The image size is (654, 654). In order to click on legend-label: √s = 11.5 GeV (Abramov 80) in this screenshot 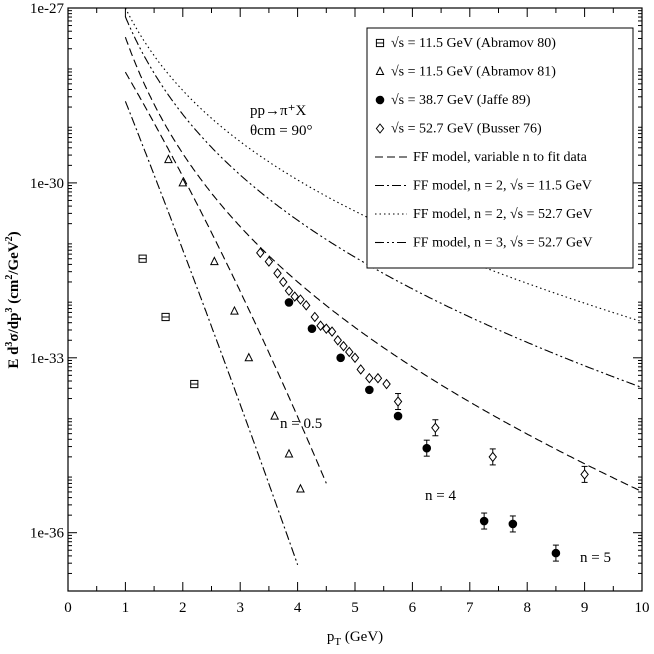, I will do `click(473, 43)`.